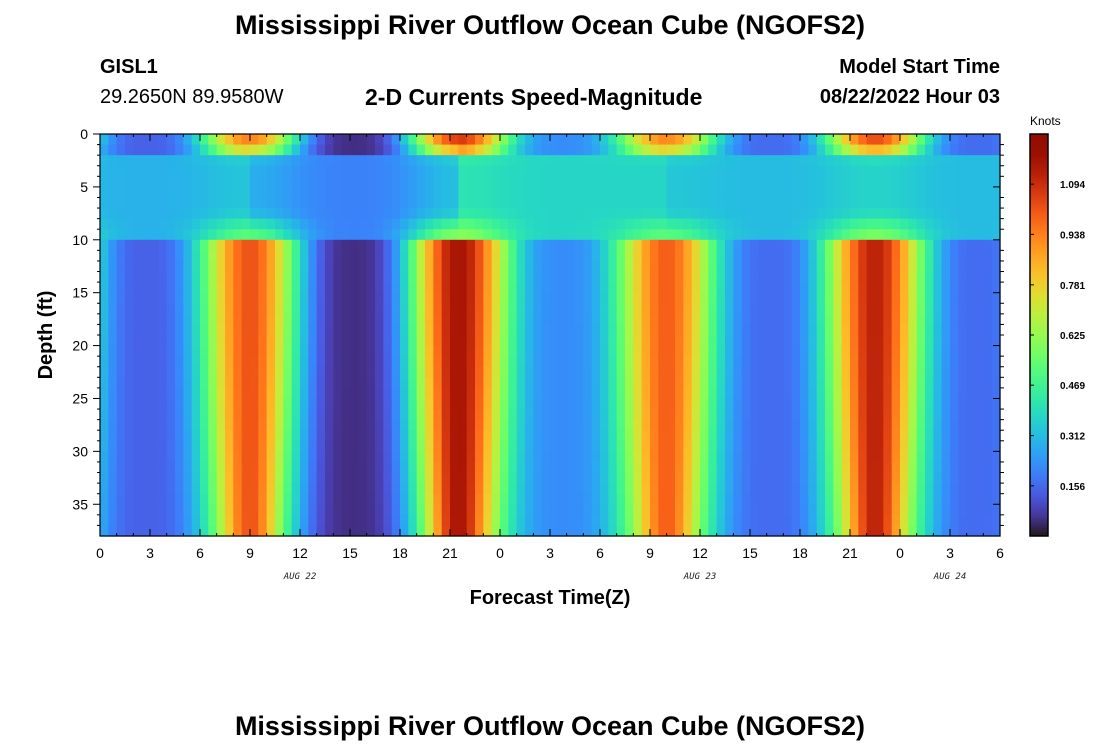 The width and height of the screenshot is (1100, 750). Describe the element at coordinates (950, 577) in the screenshot. I see `date-label: AUG 24` at that location.